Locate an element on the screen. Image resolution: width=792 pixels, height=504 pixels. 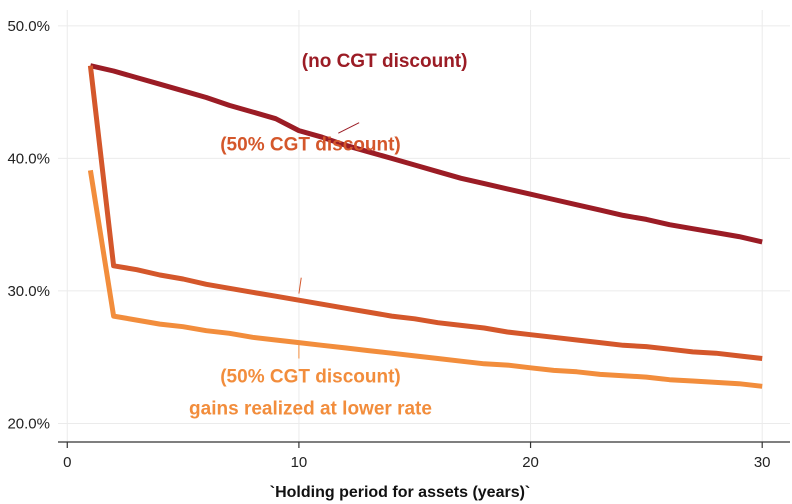
annotation-label: gains realized at lower rate is located at coordinates (310, 408).